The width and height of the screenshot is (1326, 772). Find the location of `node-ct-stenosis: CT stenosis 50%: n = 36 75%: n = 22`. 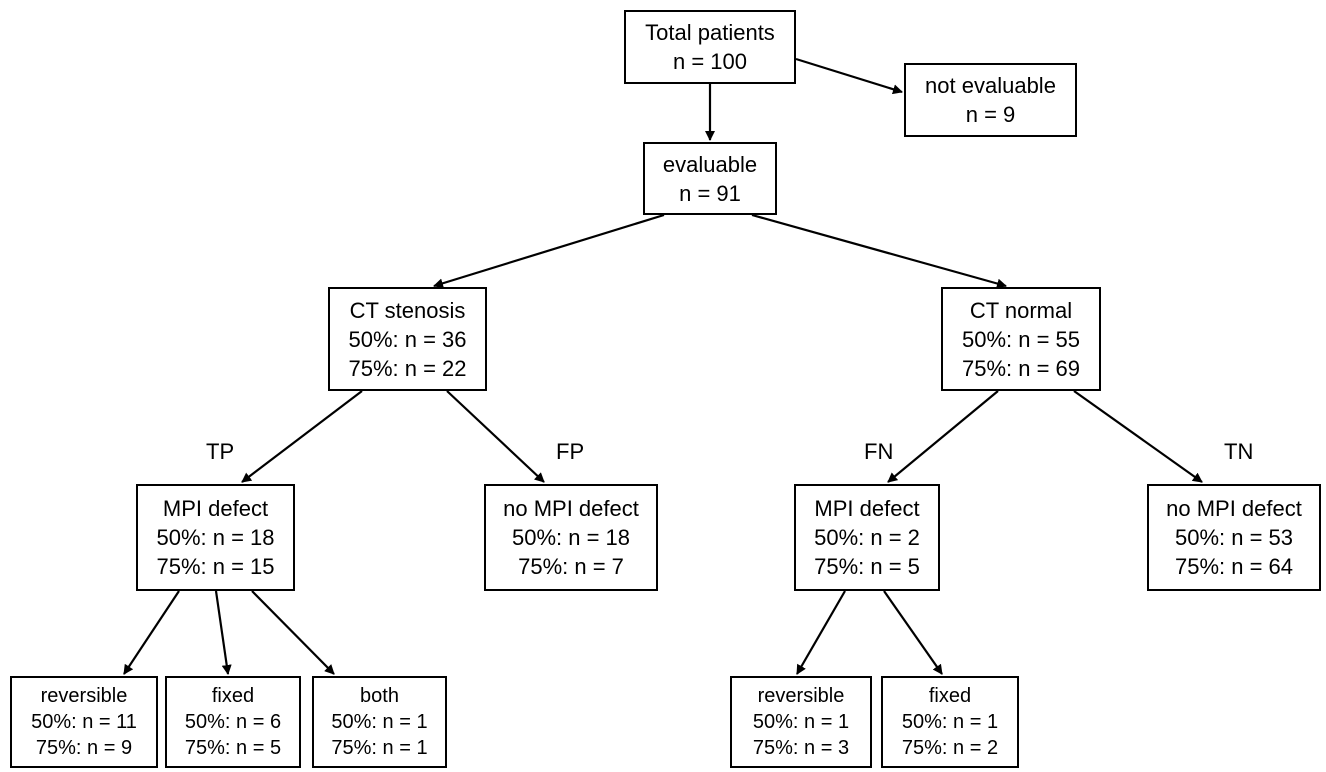

node-ct-stenosis: CT stenosis 50%: n = 36 75%: n = 22 is located at coordinates (407, 339).